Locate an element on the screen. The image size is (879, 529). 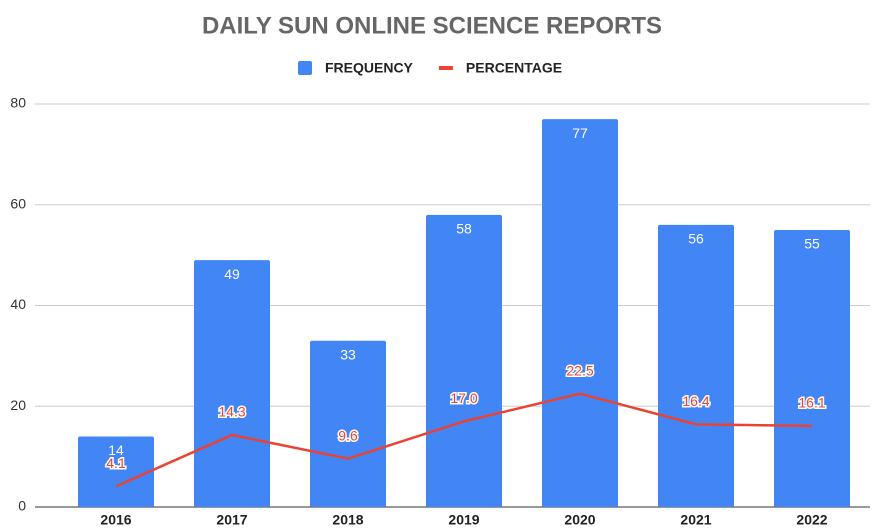
y-tick-label: 40 is located at coordinates (18, 304).